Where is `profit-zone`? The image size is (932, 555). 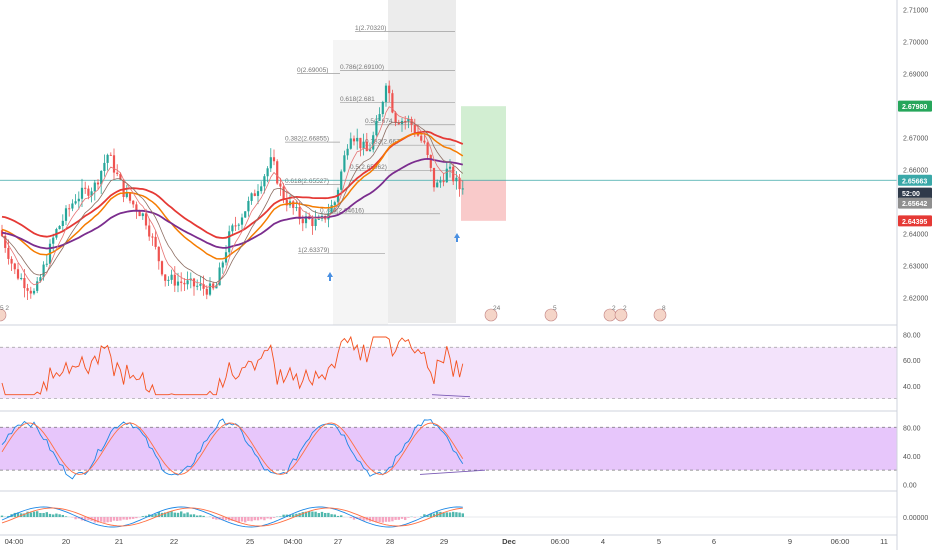
profit-zone is located at coordinates (483, 143).